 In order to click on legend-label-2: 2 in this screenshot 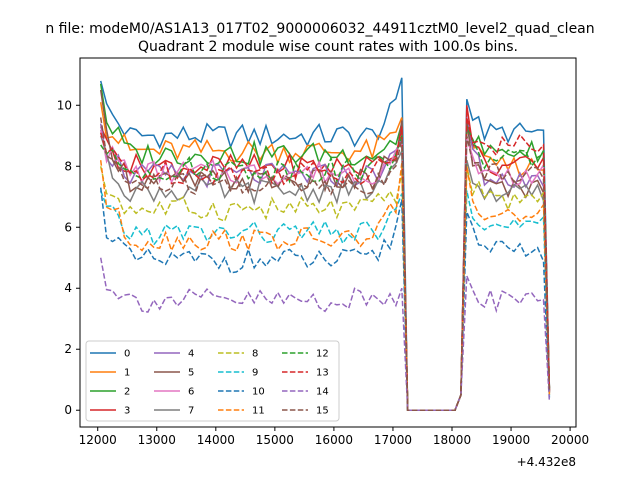, I will do `click(127, 392)`.